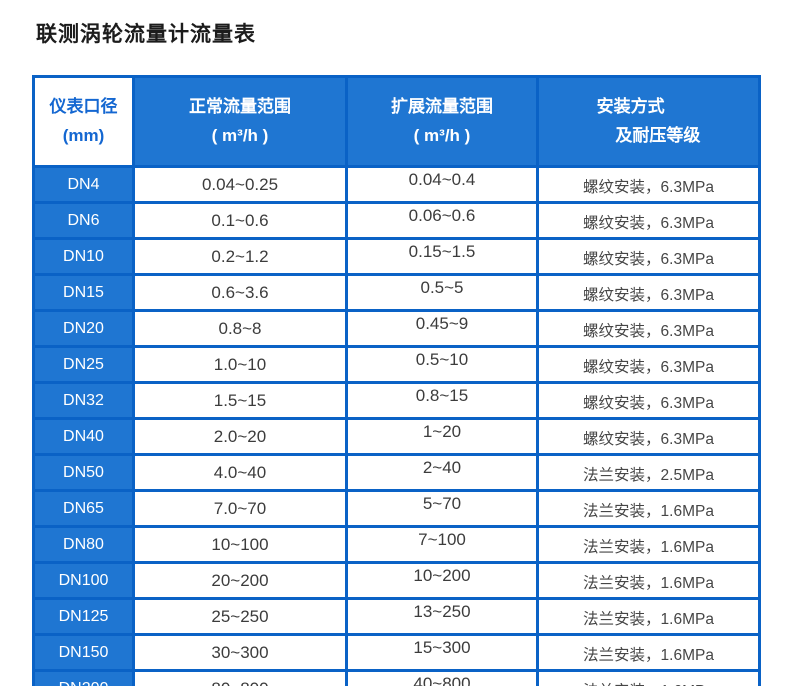 The height and width of the screenshot is (686, 790). What do you see at coordinates (240, 580) in the screenshot?
I see `row-normal-range-cell: 20~200` at bounding box center [240, 580].